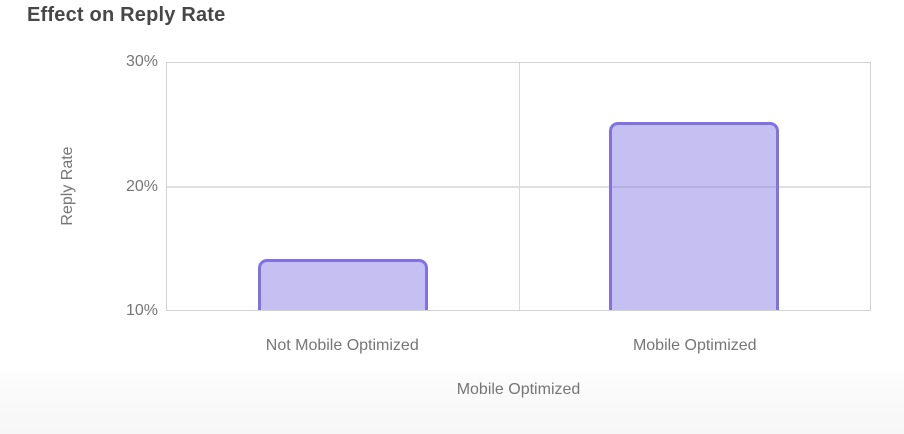 This screenshot has width=904, height=434. I want to click on y-tick-label: 10%, so click(141, 310).